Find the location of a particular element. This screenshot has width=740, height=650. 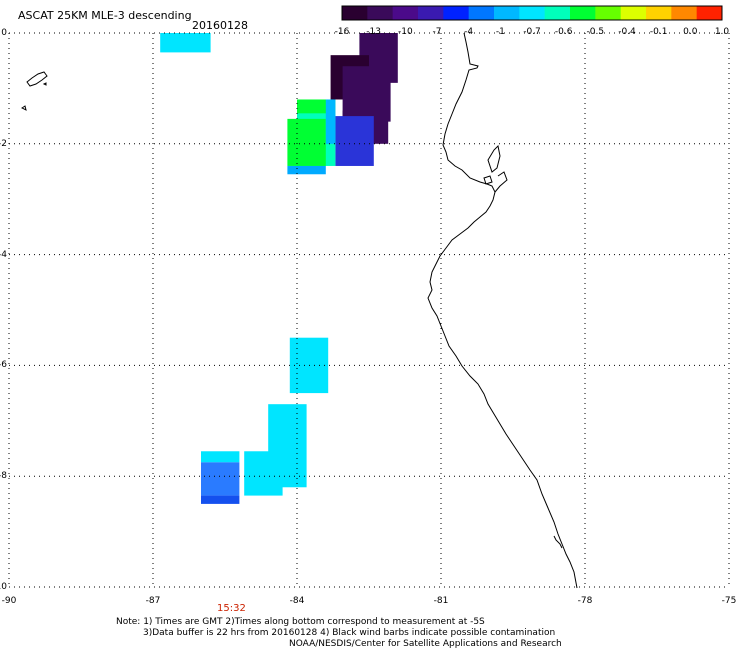

date-label: 20160128 is located at coordinates (220, 25).